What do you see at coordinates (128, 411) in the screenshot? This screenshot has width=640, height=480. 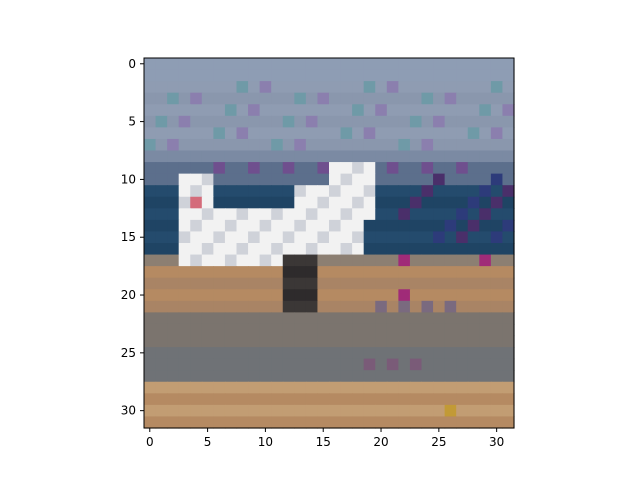 I see `y-tick-label: 30` at bounding box center [128, 411].